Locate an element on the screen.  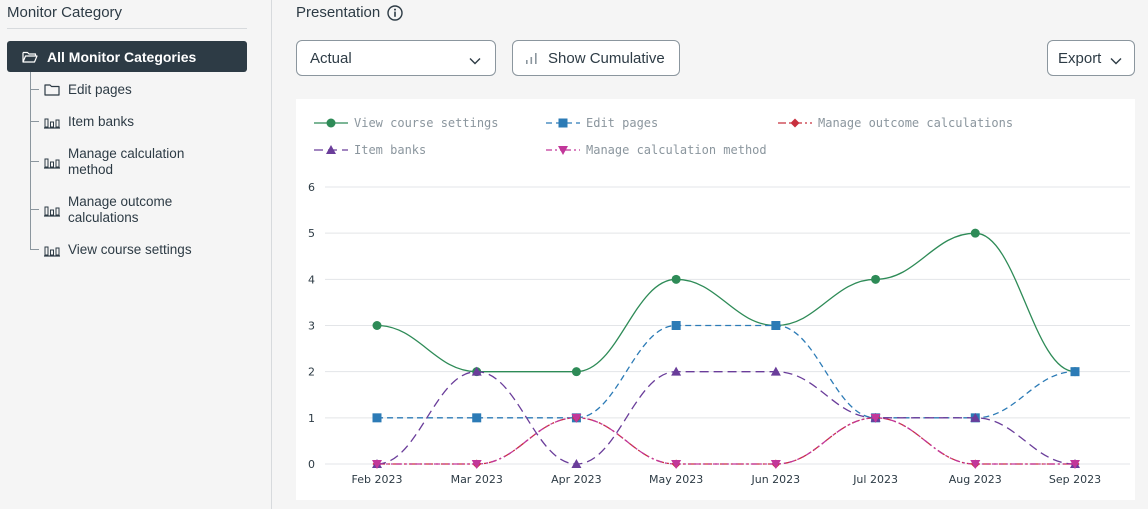
y-tick-label: 0 is located at coordinates (311, 464).